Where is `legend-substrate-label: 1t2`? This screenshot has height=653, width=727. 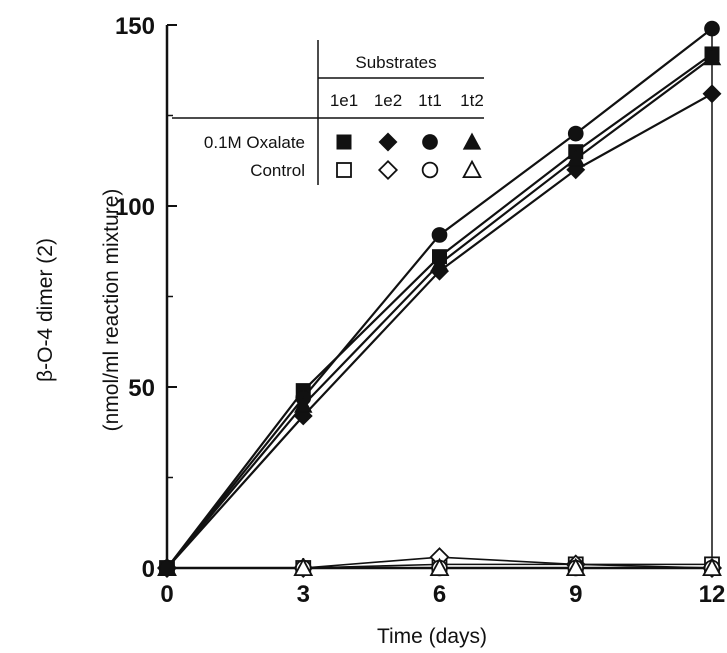 legend-substrate-label: 1t2 is located at coordinates (472, 100).